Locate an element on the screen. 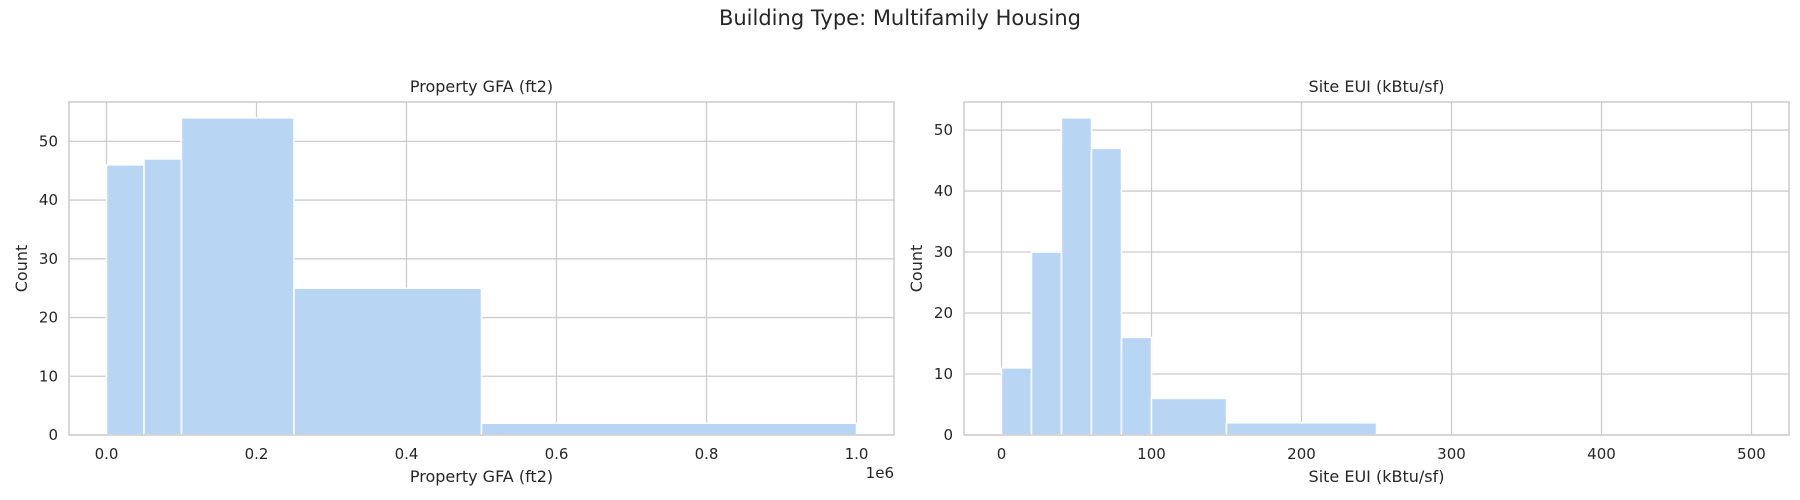 This screenshot has height=500, width=1800. chart1-ytick-label: 0 is located at coordinates (948, 435).